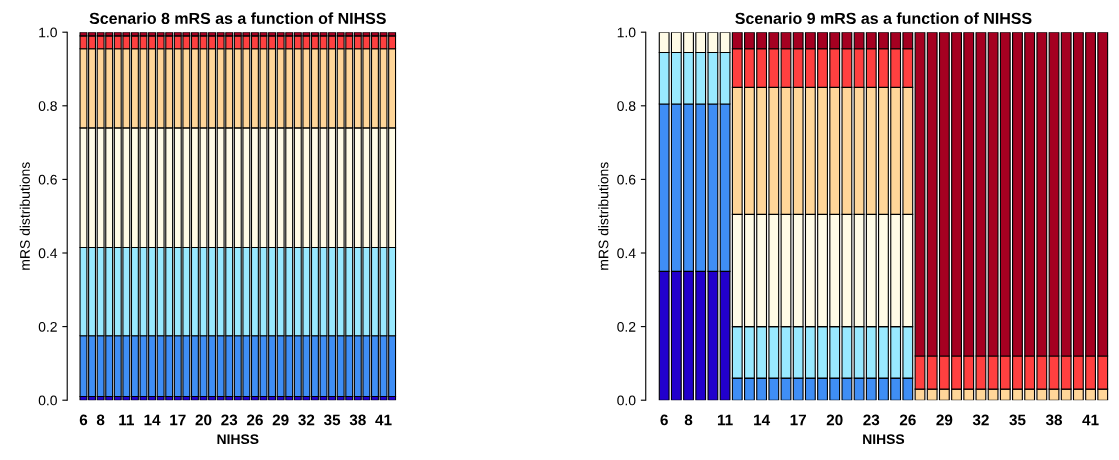  What do you see at coordinates (237, 18) in the screenshot?
I see `chart-title: Scenario 8 mRS as a function of NIHSS` at bounding box center [237, 18].